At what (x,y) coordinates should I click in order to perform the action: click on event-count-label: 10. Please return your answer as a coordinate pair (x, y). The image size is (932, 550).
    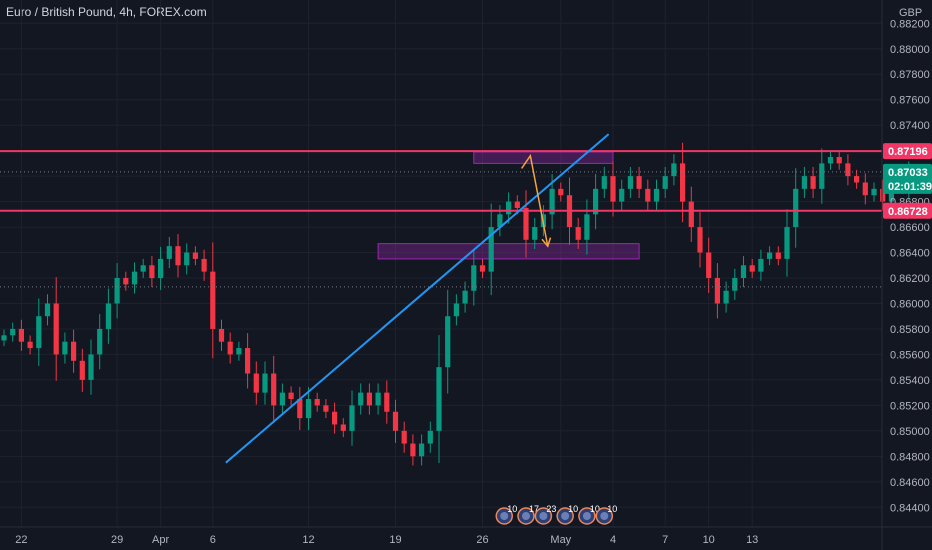
    Looking at the image, I should click on (512, 509).